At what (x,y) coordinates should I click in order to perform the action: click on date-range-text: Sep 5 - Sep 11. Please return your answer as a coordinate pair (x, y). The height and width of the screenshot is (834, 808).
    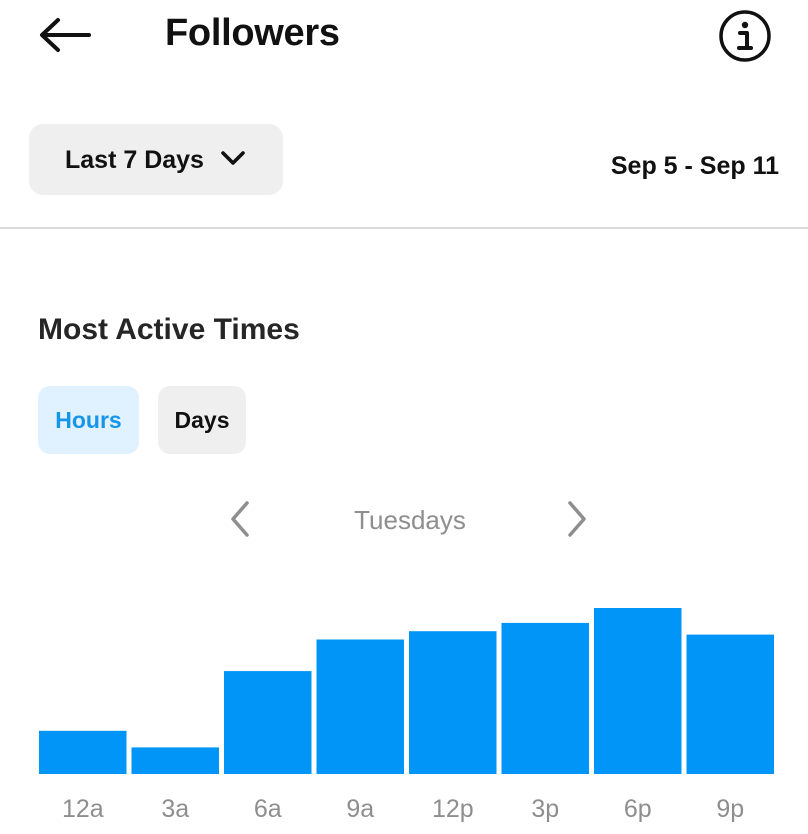
    Looking at the image, I should click on (694, 166).